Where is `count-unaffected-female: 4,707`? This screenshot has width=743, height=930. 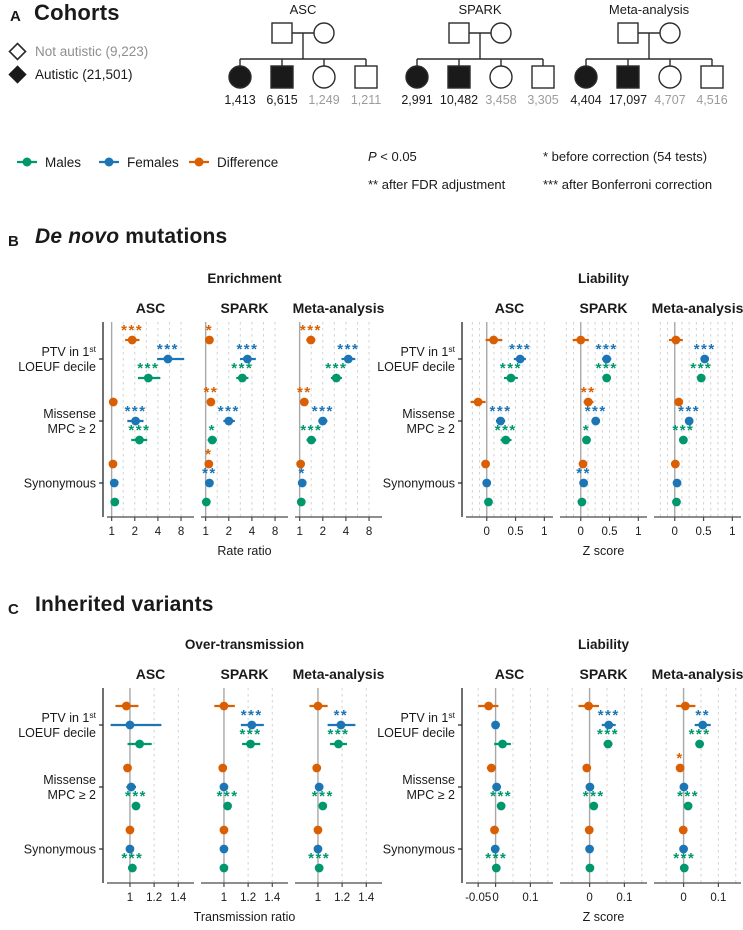
count-unaffected-female: 4,707 is located at coordinates (670, 100).